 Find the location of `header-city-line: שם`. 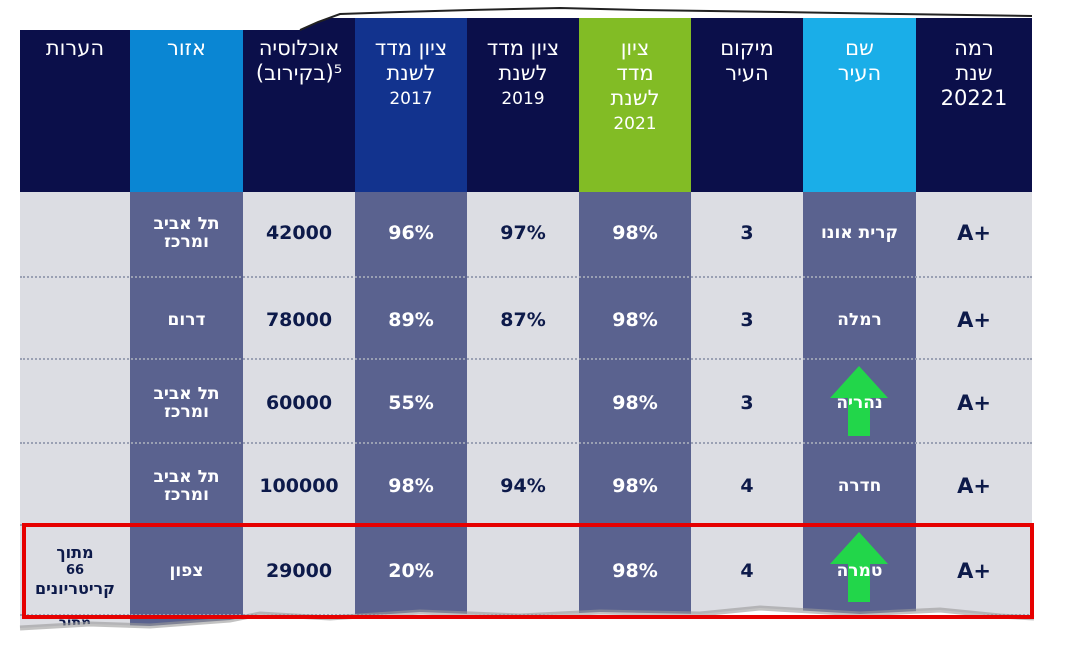

header-city-line: שם is located at coordinates (859, 48).